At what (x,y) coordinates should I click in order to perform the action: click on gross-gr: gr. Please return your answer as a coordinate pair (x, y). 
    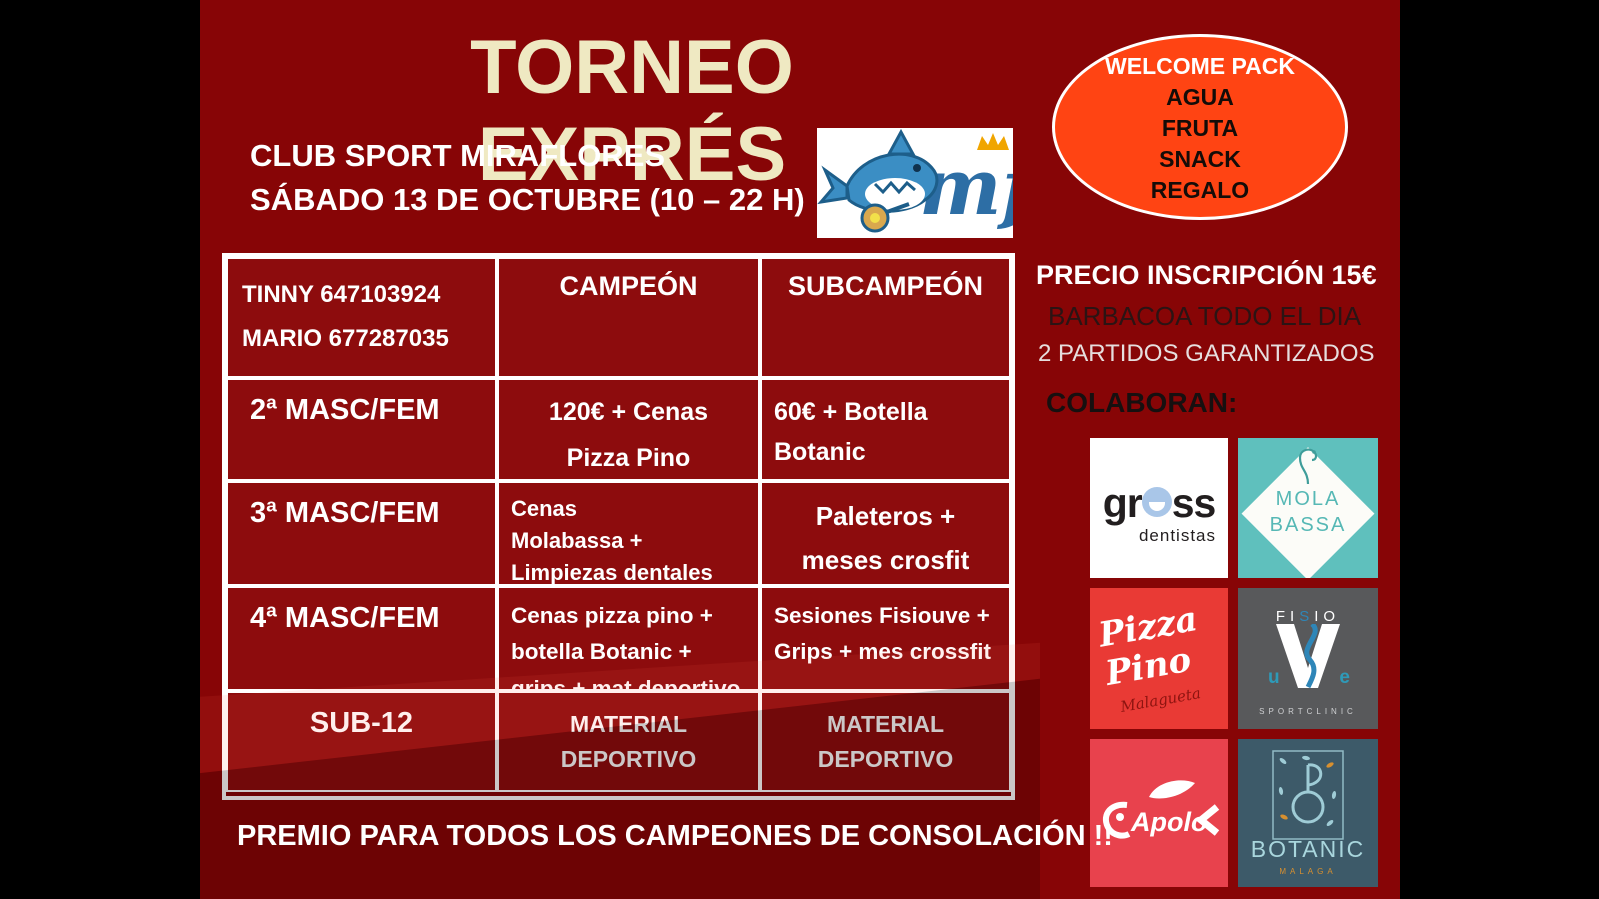
    Looking at the image, I should click on (1122, 503).